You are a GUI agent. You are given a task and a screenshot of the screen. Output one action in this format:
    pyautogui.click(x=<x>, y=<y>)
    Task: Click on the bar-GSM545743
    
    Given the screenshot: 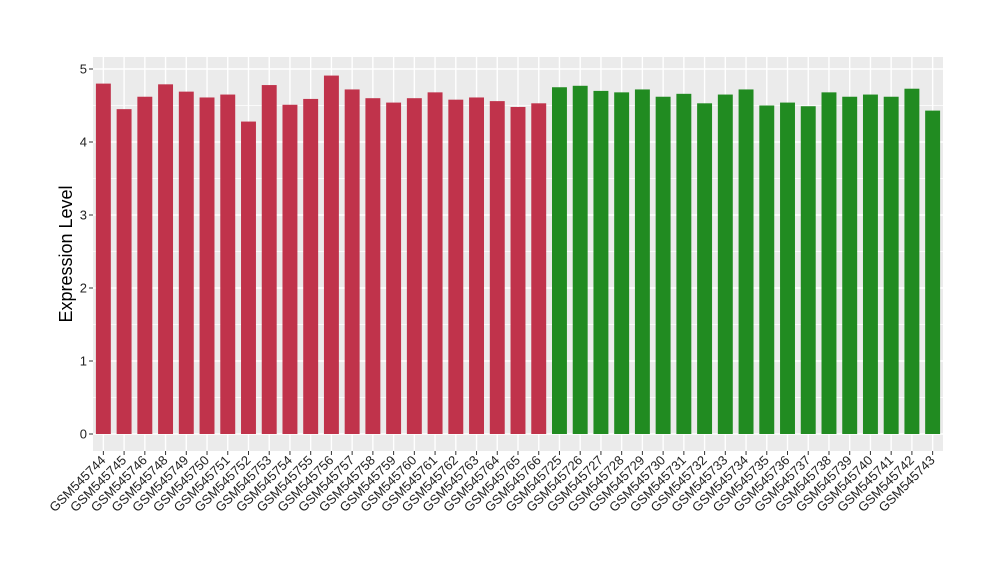 What is the action you would take?
    pyautogui.click(x=933, y=272)
    